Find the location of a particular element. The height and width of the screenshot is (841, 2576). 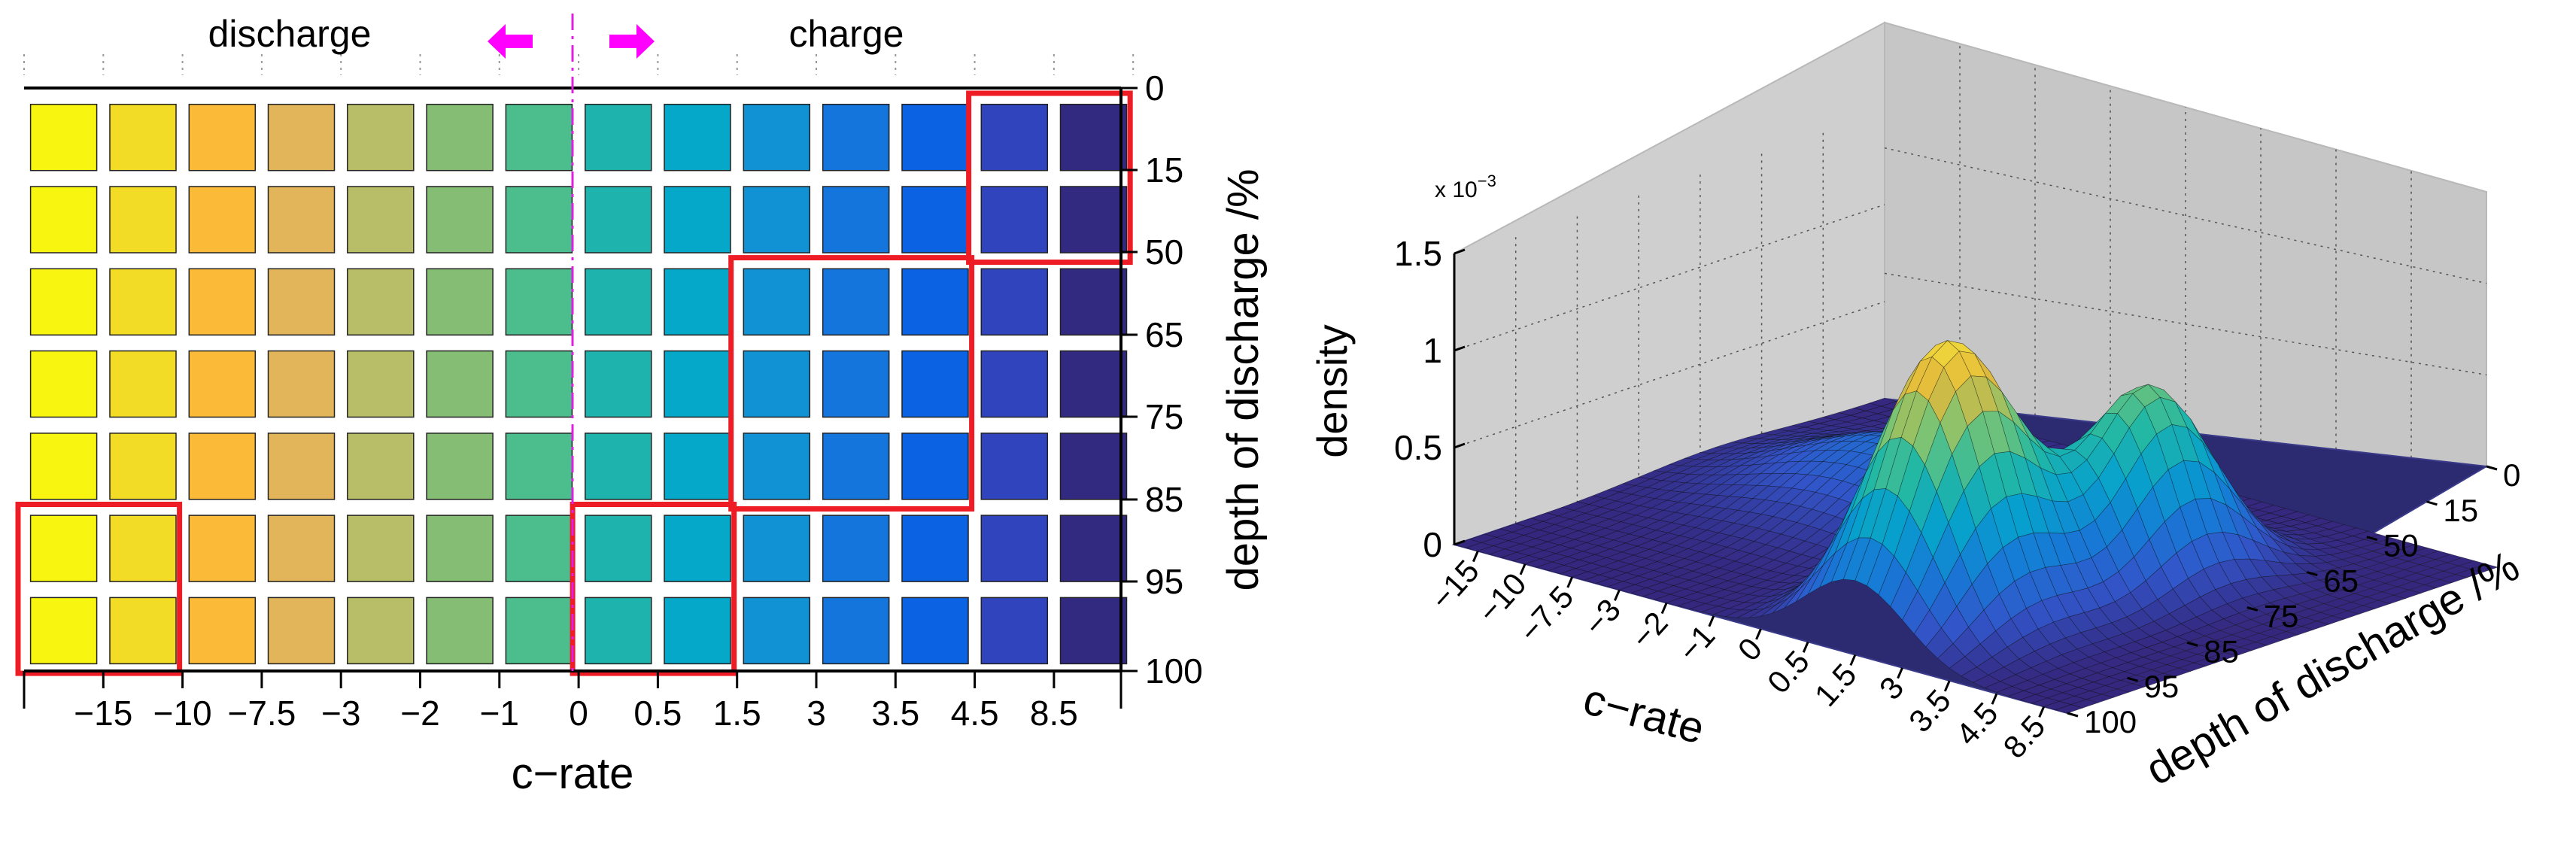

y-tick-label: 65 is located at coordinates (1164, 334).